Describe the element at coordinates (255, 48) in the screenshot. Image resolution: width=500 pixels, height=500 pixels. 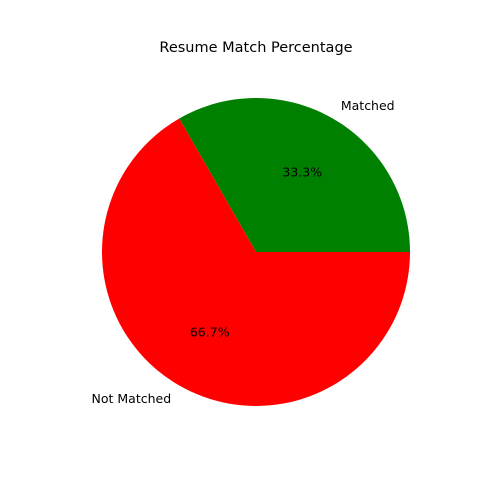
I see `chart-title: Resume Match Percentage` at that location.